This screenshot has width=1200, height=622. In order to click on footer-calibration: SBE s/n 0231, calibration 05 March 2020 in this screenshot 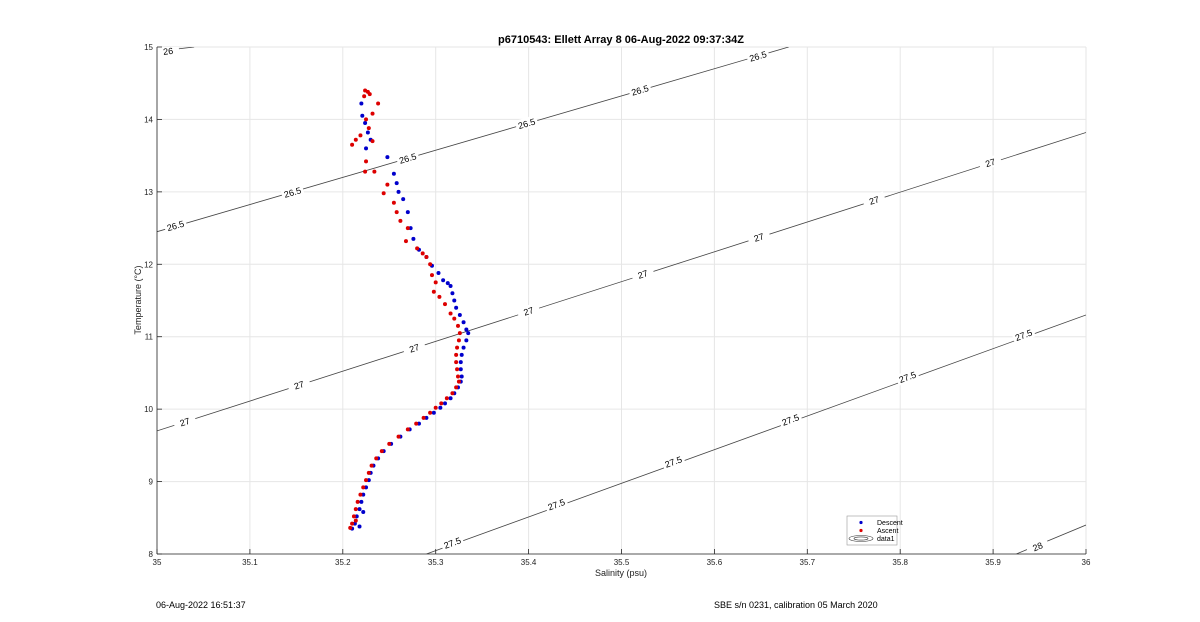, I will do `click(796, 605)`.